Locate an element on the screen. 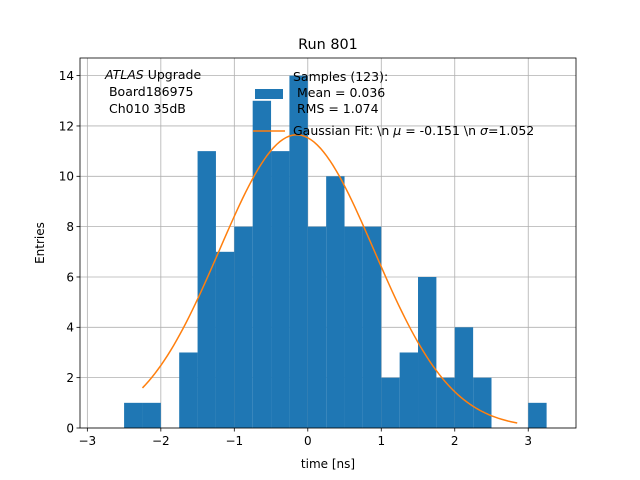  y-tick-label: 14 is located at coordinates (66, 76).